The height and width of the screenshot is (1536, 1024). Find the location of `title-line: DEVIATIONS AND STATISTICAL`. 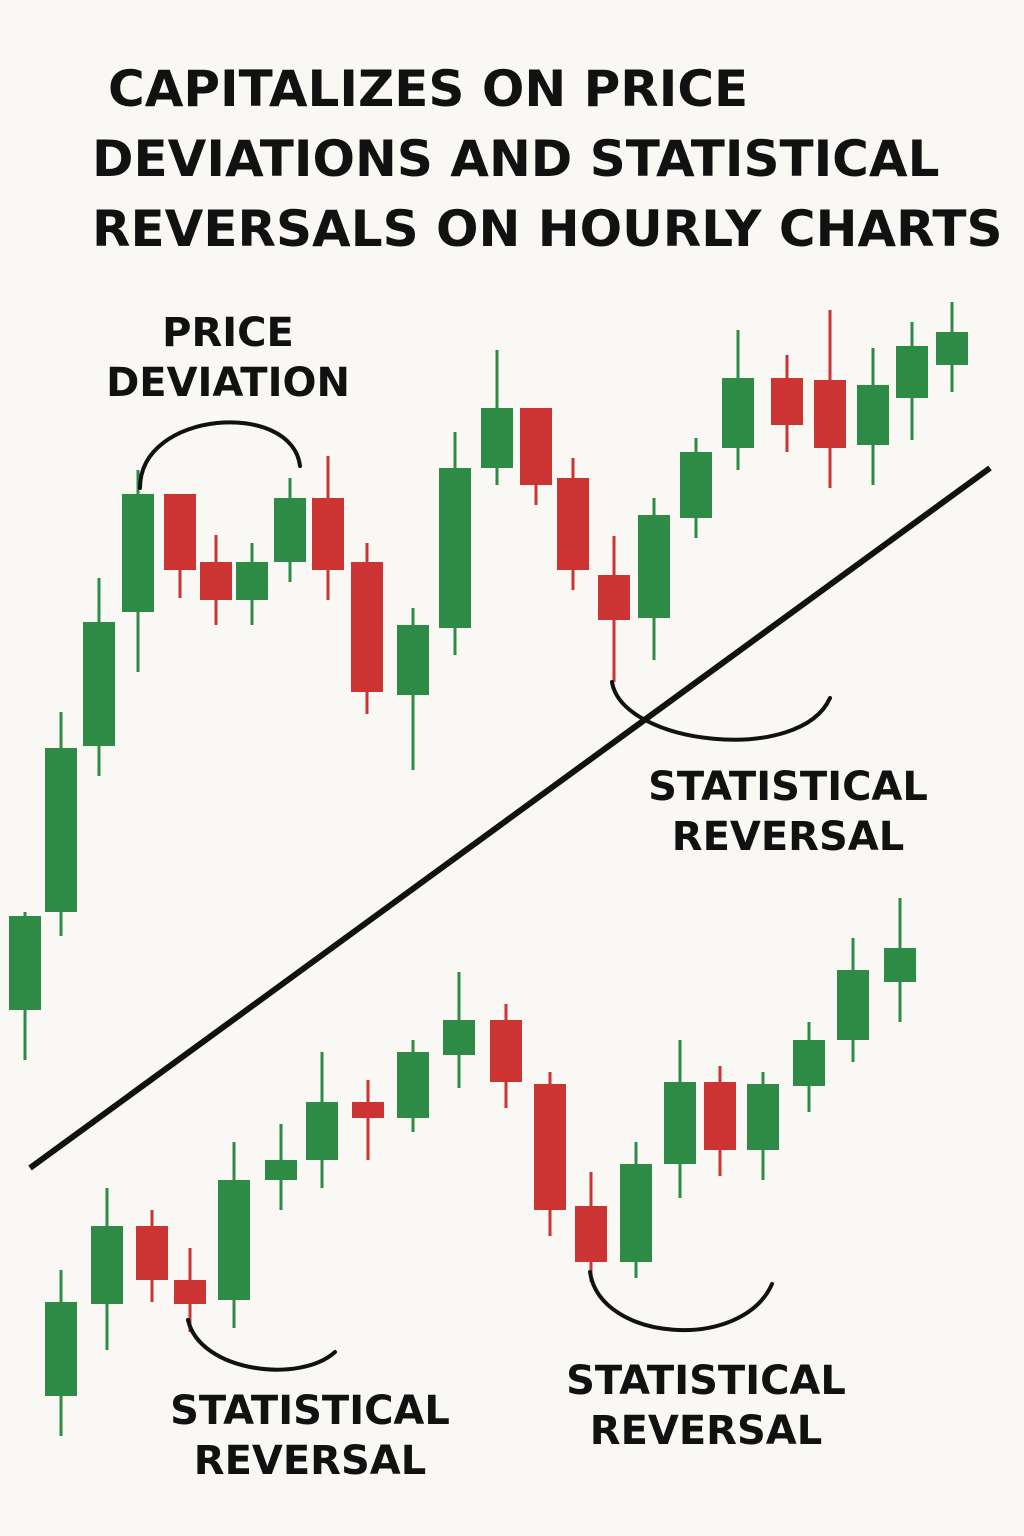

title-line: DEVIATIONS AND STATISTICAL is located at coordinates (515, 159).